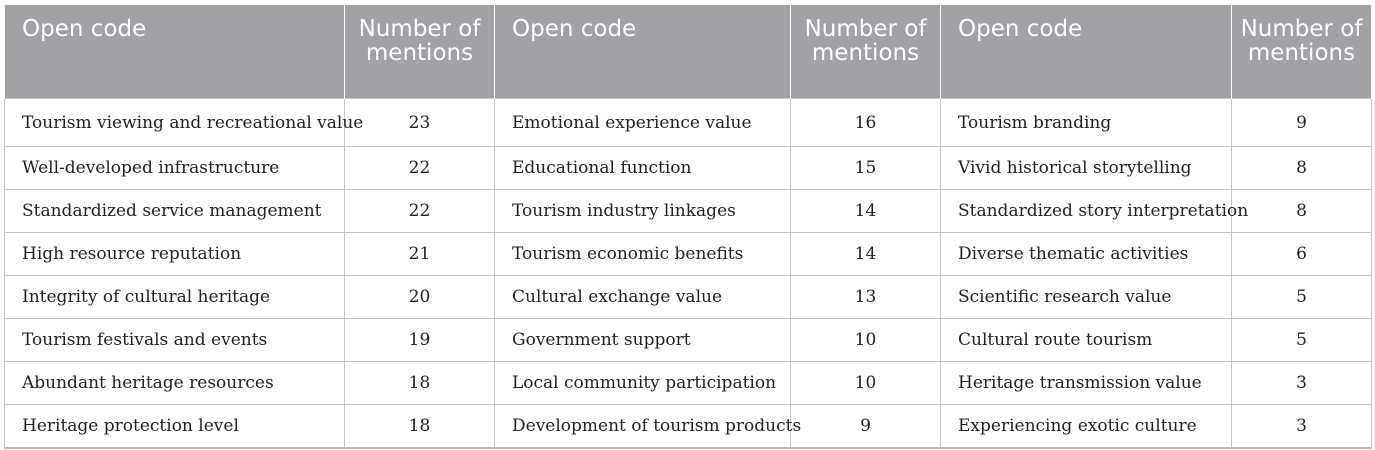 Image resolution: width=1375 pixels, height=450 pixels. Describe the element at coordinates (1086, 426) in the screenshot. I see `open-code-cell: Experiencing exotic culture` at that location.